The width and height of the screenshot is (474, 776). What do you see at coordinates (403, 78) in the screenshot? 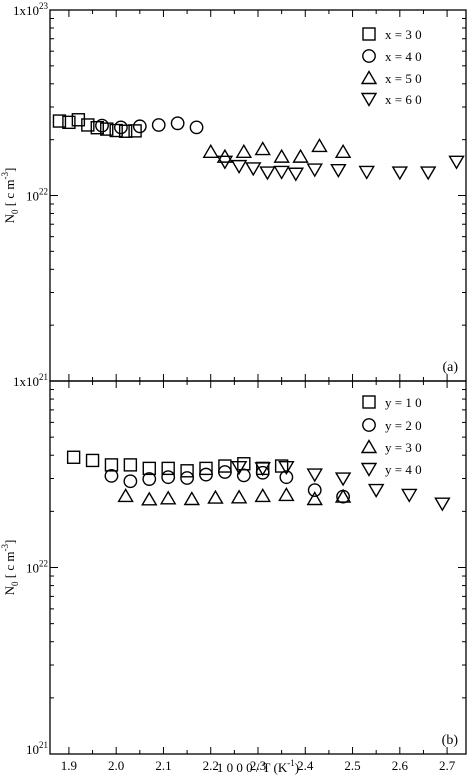
I see `legend-label: x = 5 0` at bounding box center [403, 78].